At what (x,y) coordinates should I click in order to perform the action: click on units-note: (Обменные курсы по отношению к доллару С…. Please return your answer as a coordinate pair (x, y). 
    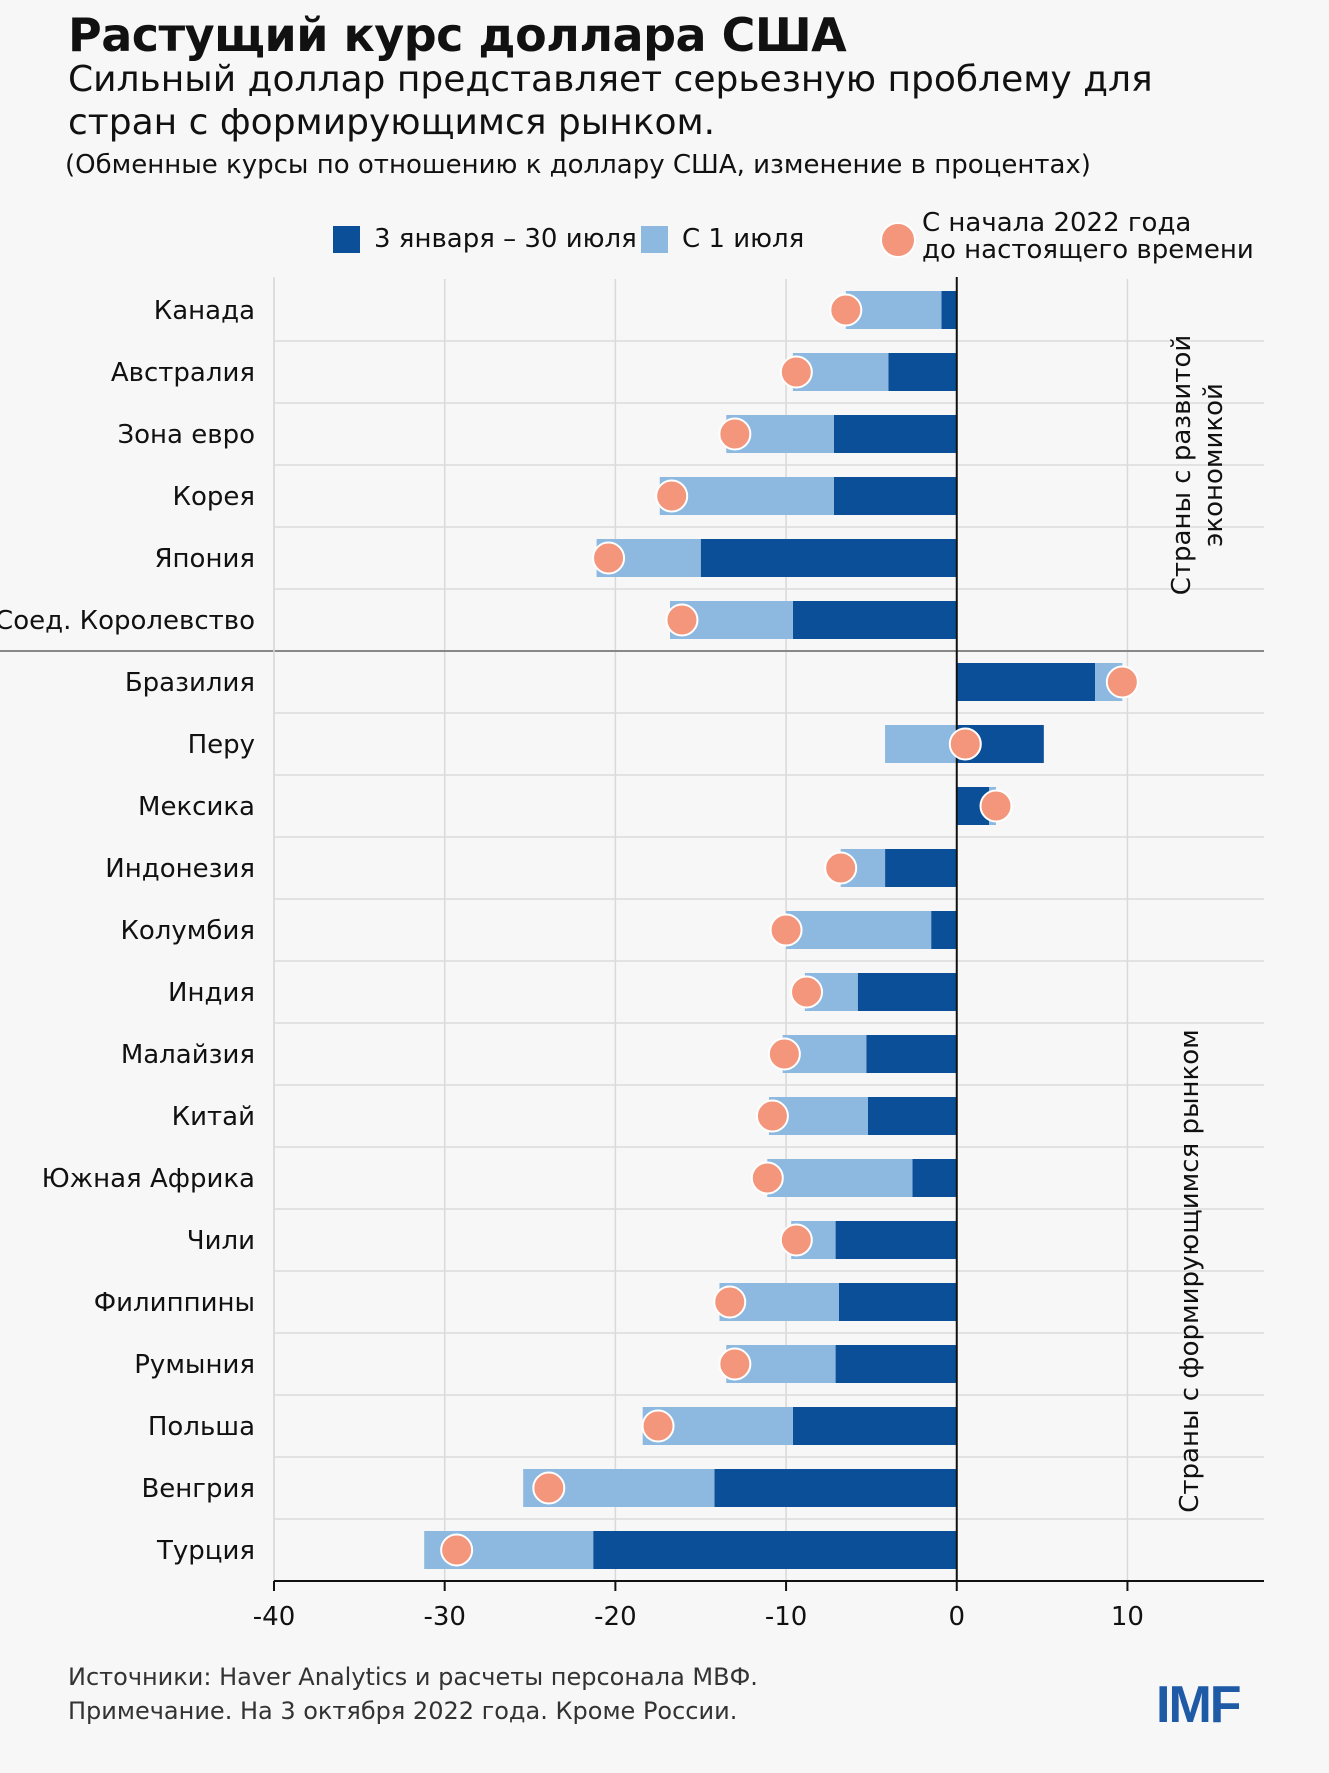
    Looking at the image, I should click on (578, 165).